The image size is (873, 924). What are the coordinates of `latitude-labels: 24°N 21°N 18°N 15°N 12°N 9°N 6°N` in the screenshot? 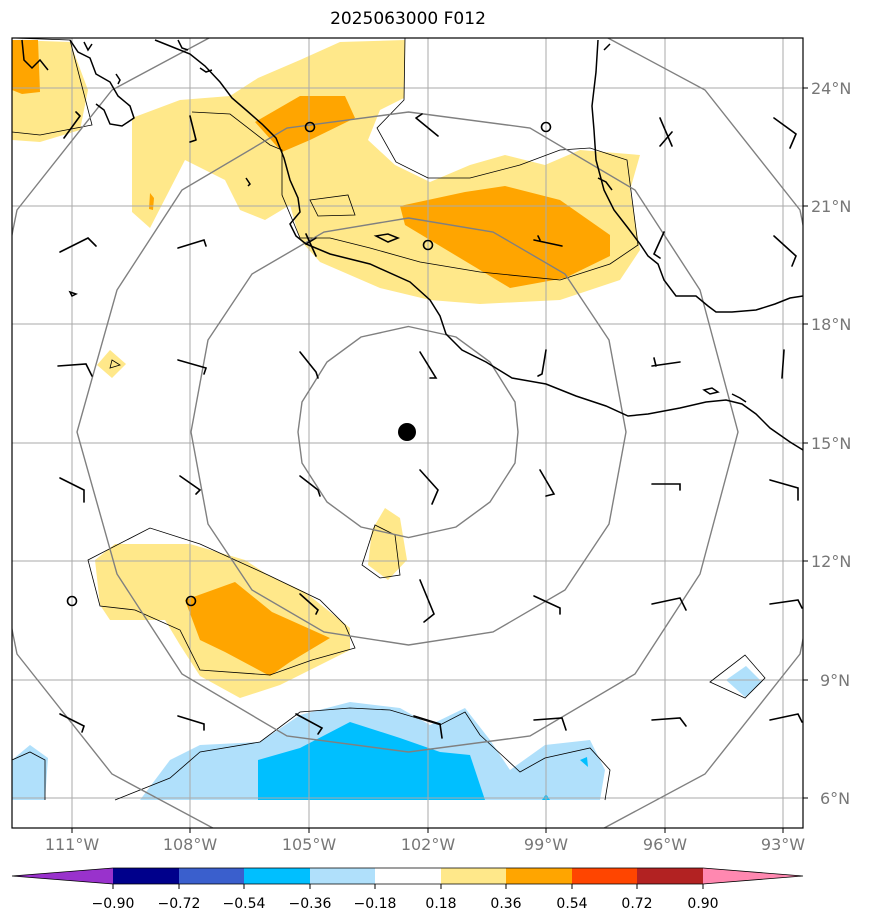 It's located at (831, 443).